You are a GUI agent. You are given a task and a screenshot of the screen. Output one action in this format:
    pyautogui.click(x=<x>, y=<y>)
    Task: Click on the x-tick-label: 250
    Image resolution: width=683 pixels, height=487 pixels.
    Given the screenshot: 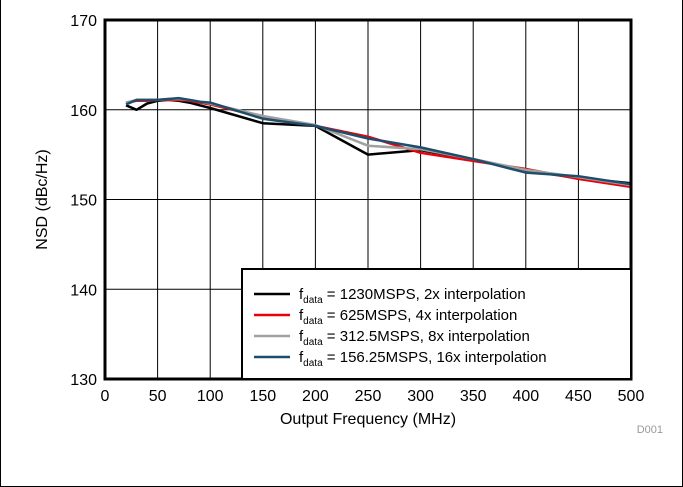 What is the action you would take?
    pyautogui.click(x=368, y=396)
    